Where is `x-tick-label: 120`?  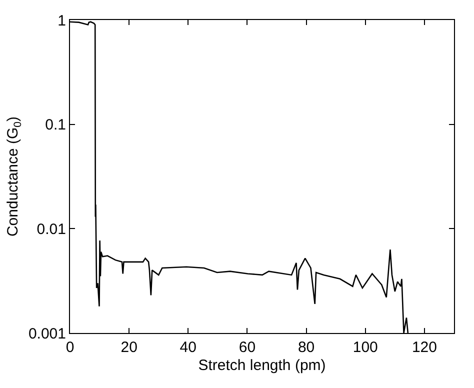
x-tick-label: 120 is located at coordinates (424, 347).